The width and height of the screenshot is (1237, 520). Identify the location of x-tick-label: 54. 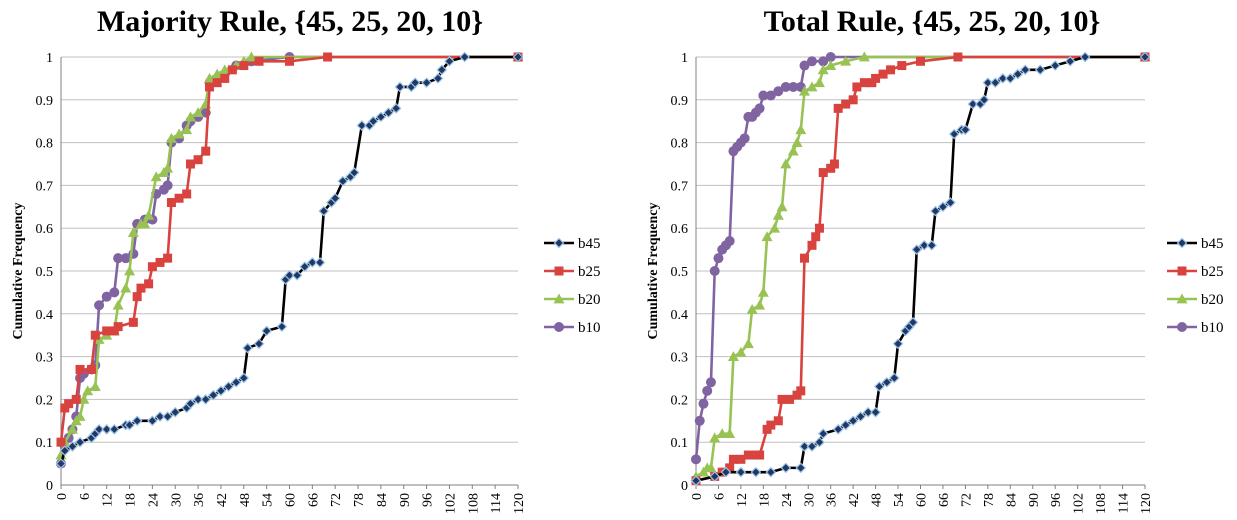
(268, 500).